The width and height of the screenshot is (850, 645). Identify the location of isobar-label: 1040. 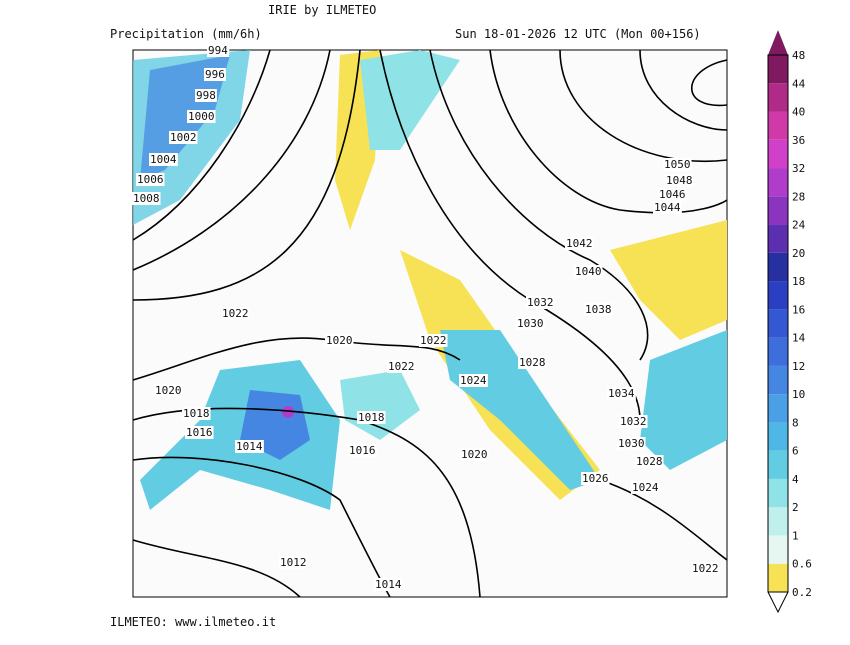
(588, 271).